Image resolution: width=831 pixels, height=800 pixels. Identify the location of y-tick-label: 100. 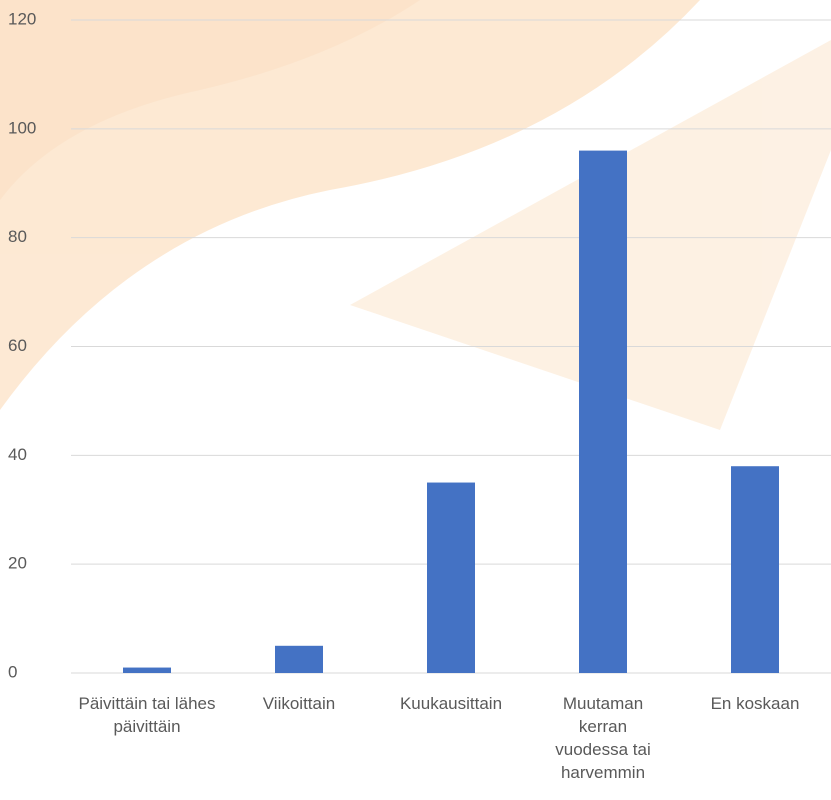
(22, 127).